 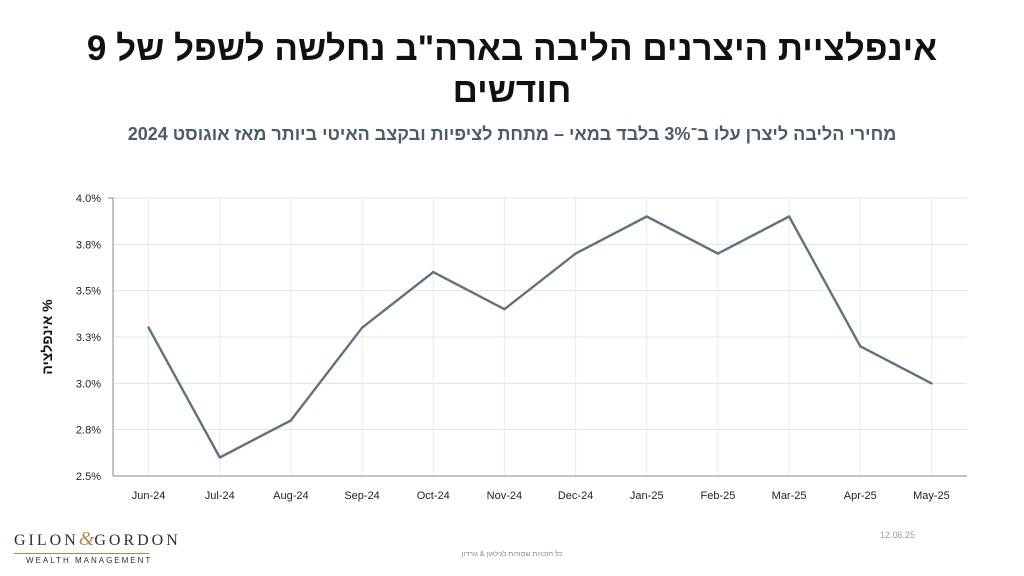 What do you see at coordinates (89, 560) in the screenshot?
I see `logo-tagline: WEALTH MANAGEMENT` at bounding box center [89, 560].